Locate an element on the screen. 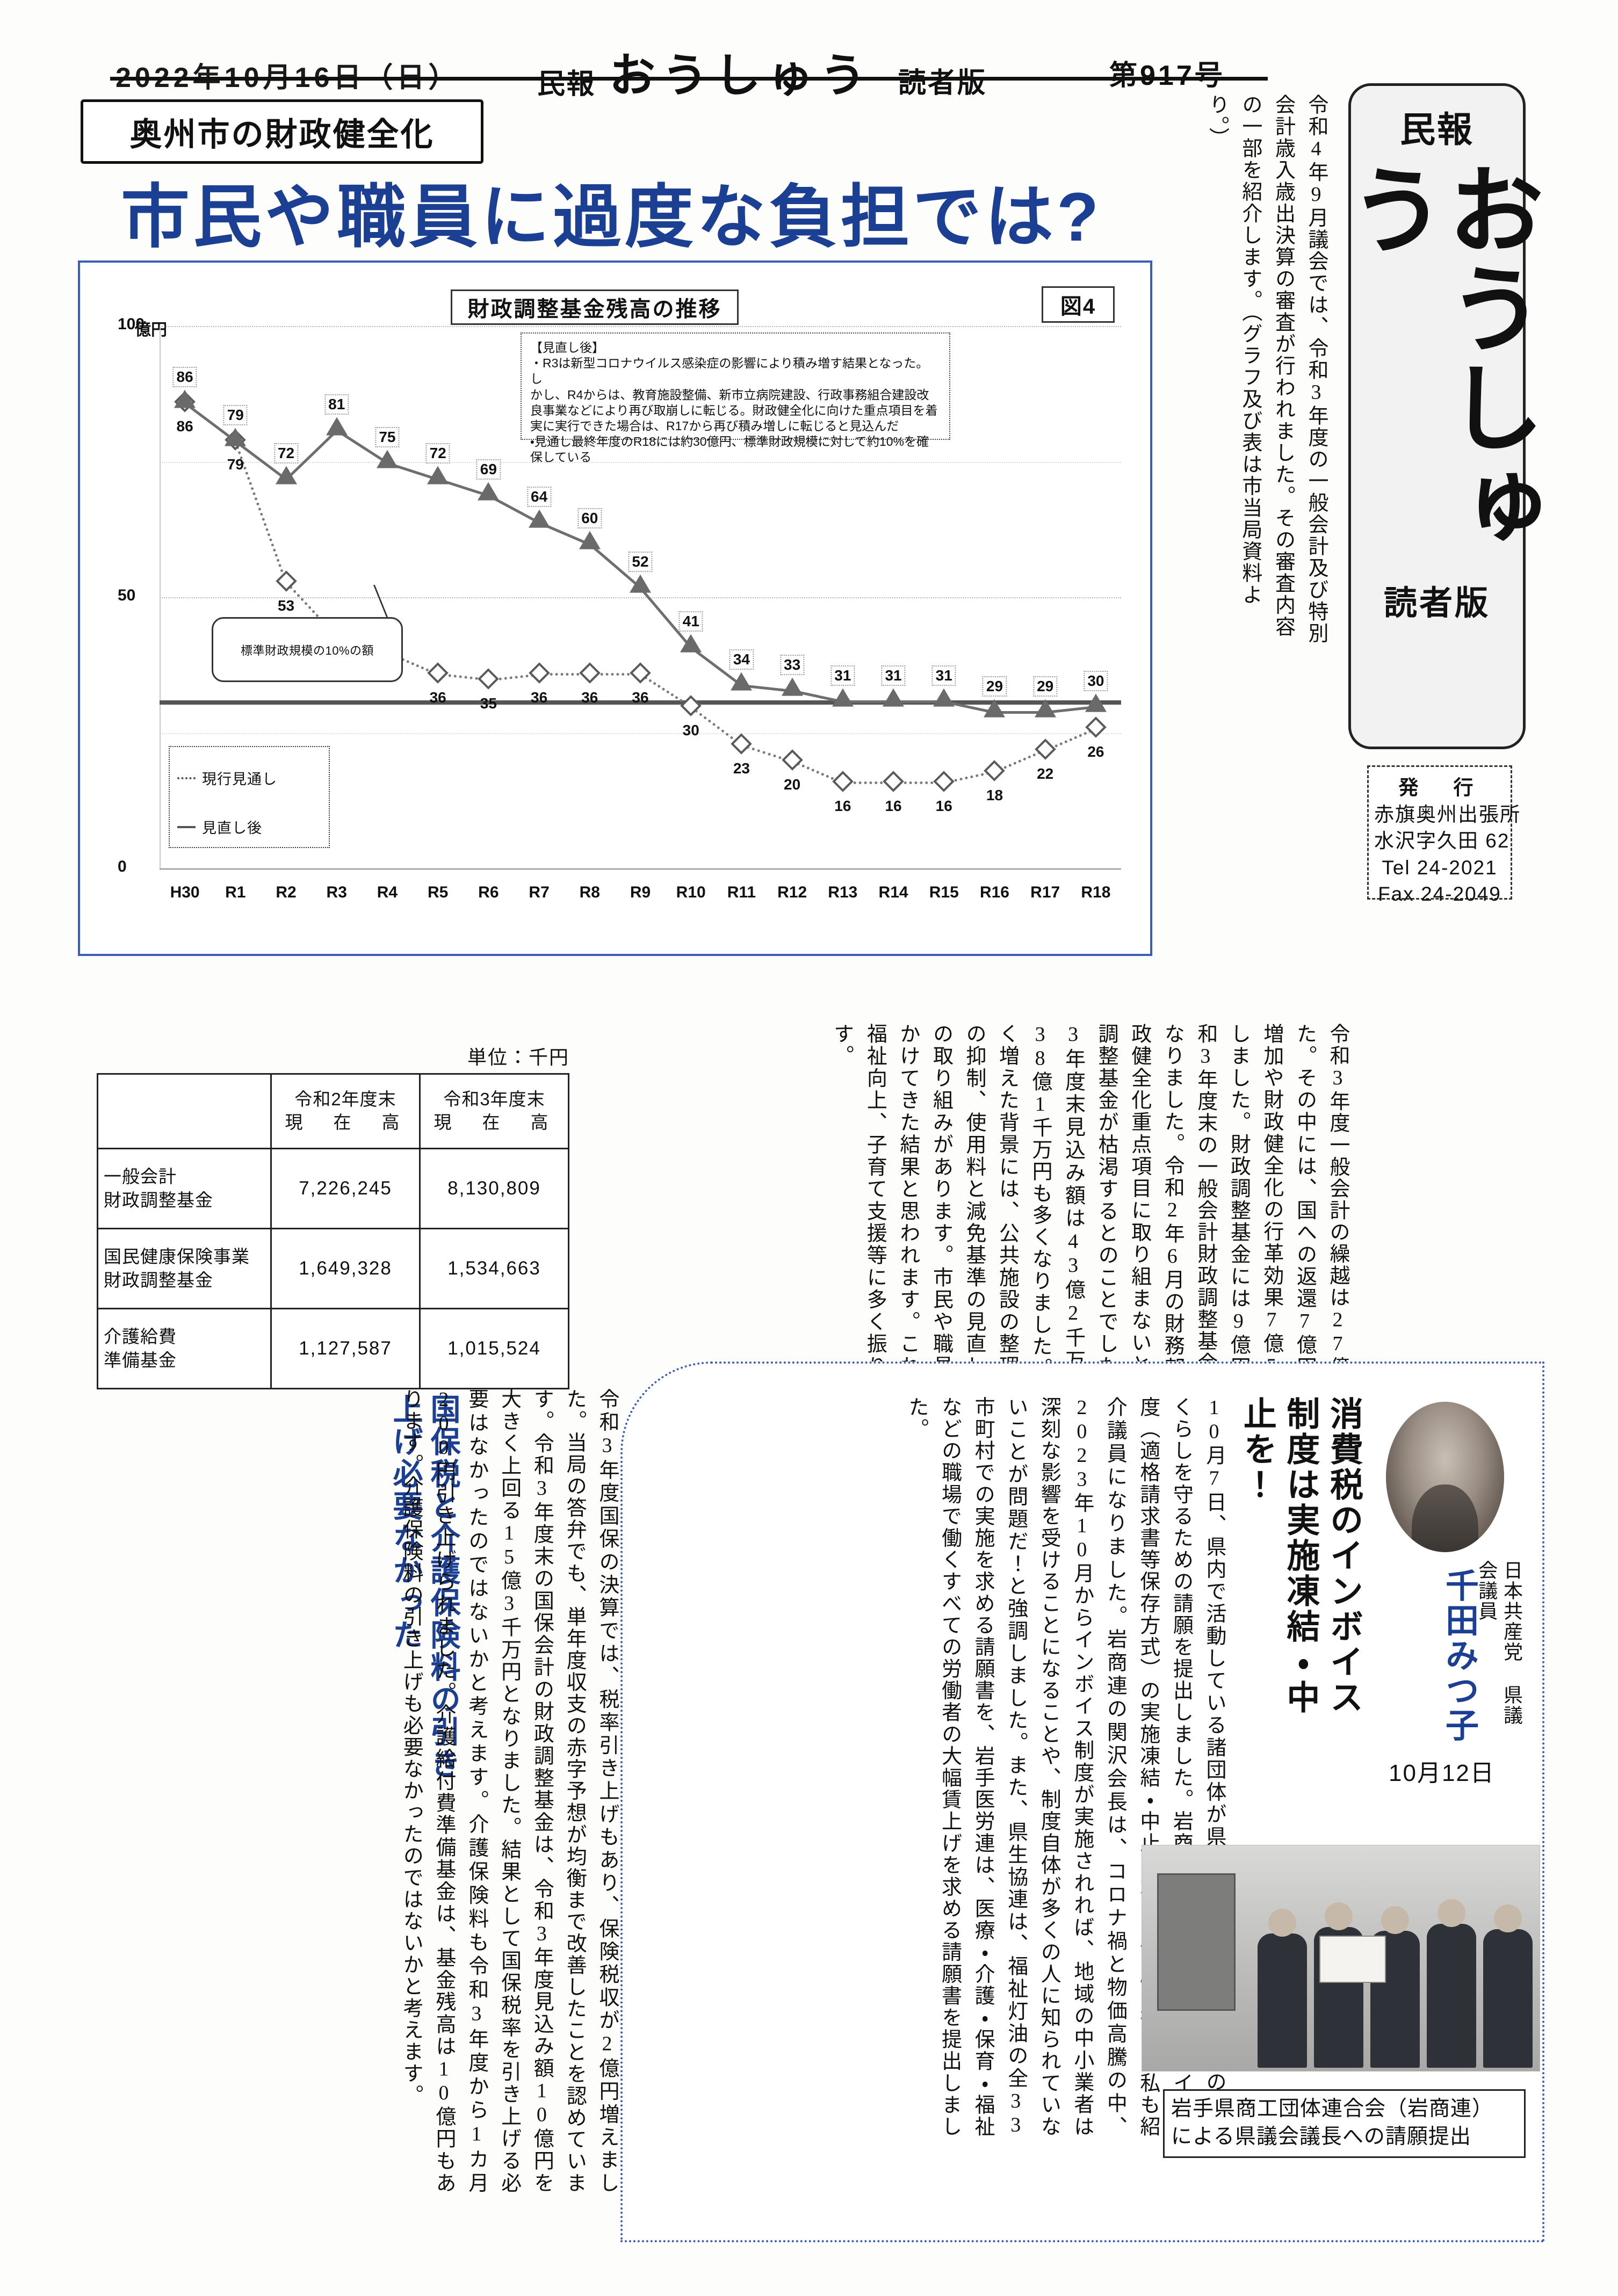 This screenshot has height=2296, width=1618. legend-swatch-dotted-icon is located at coordinates (186, 778).